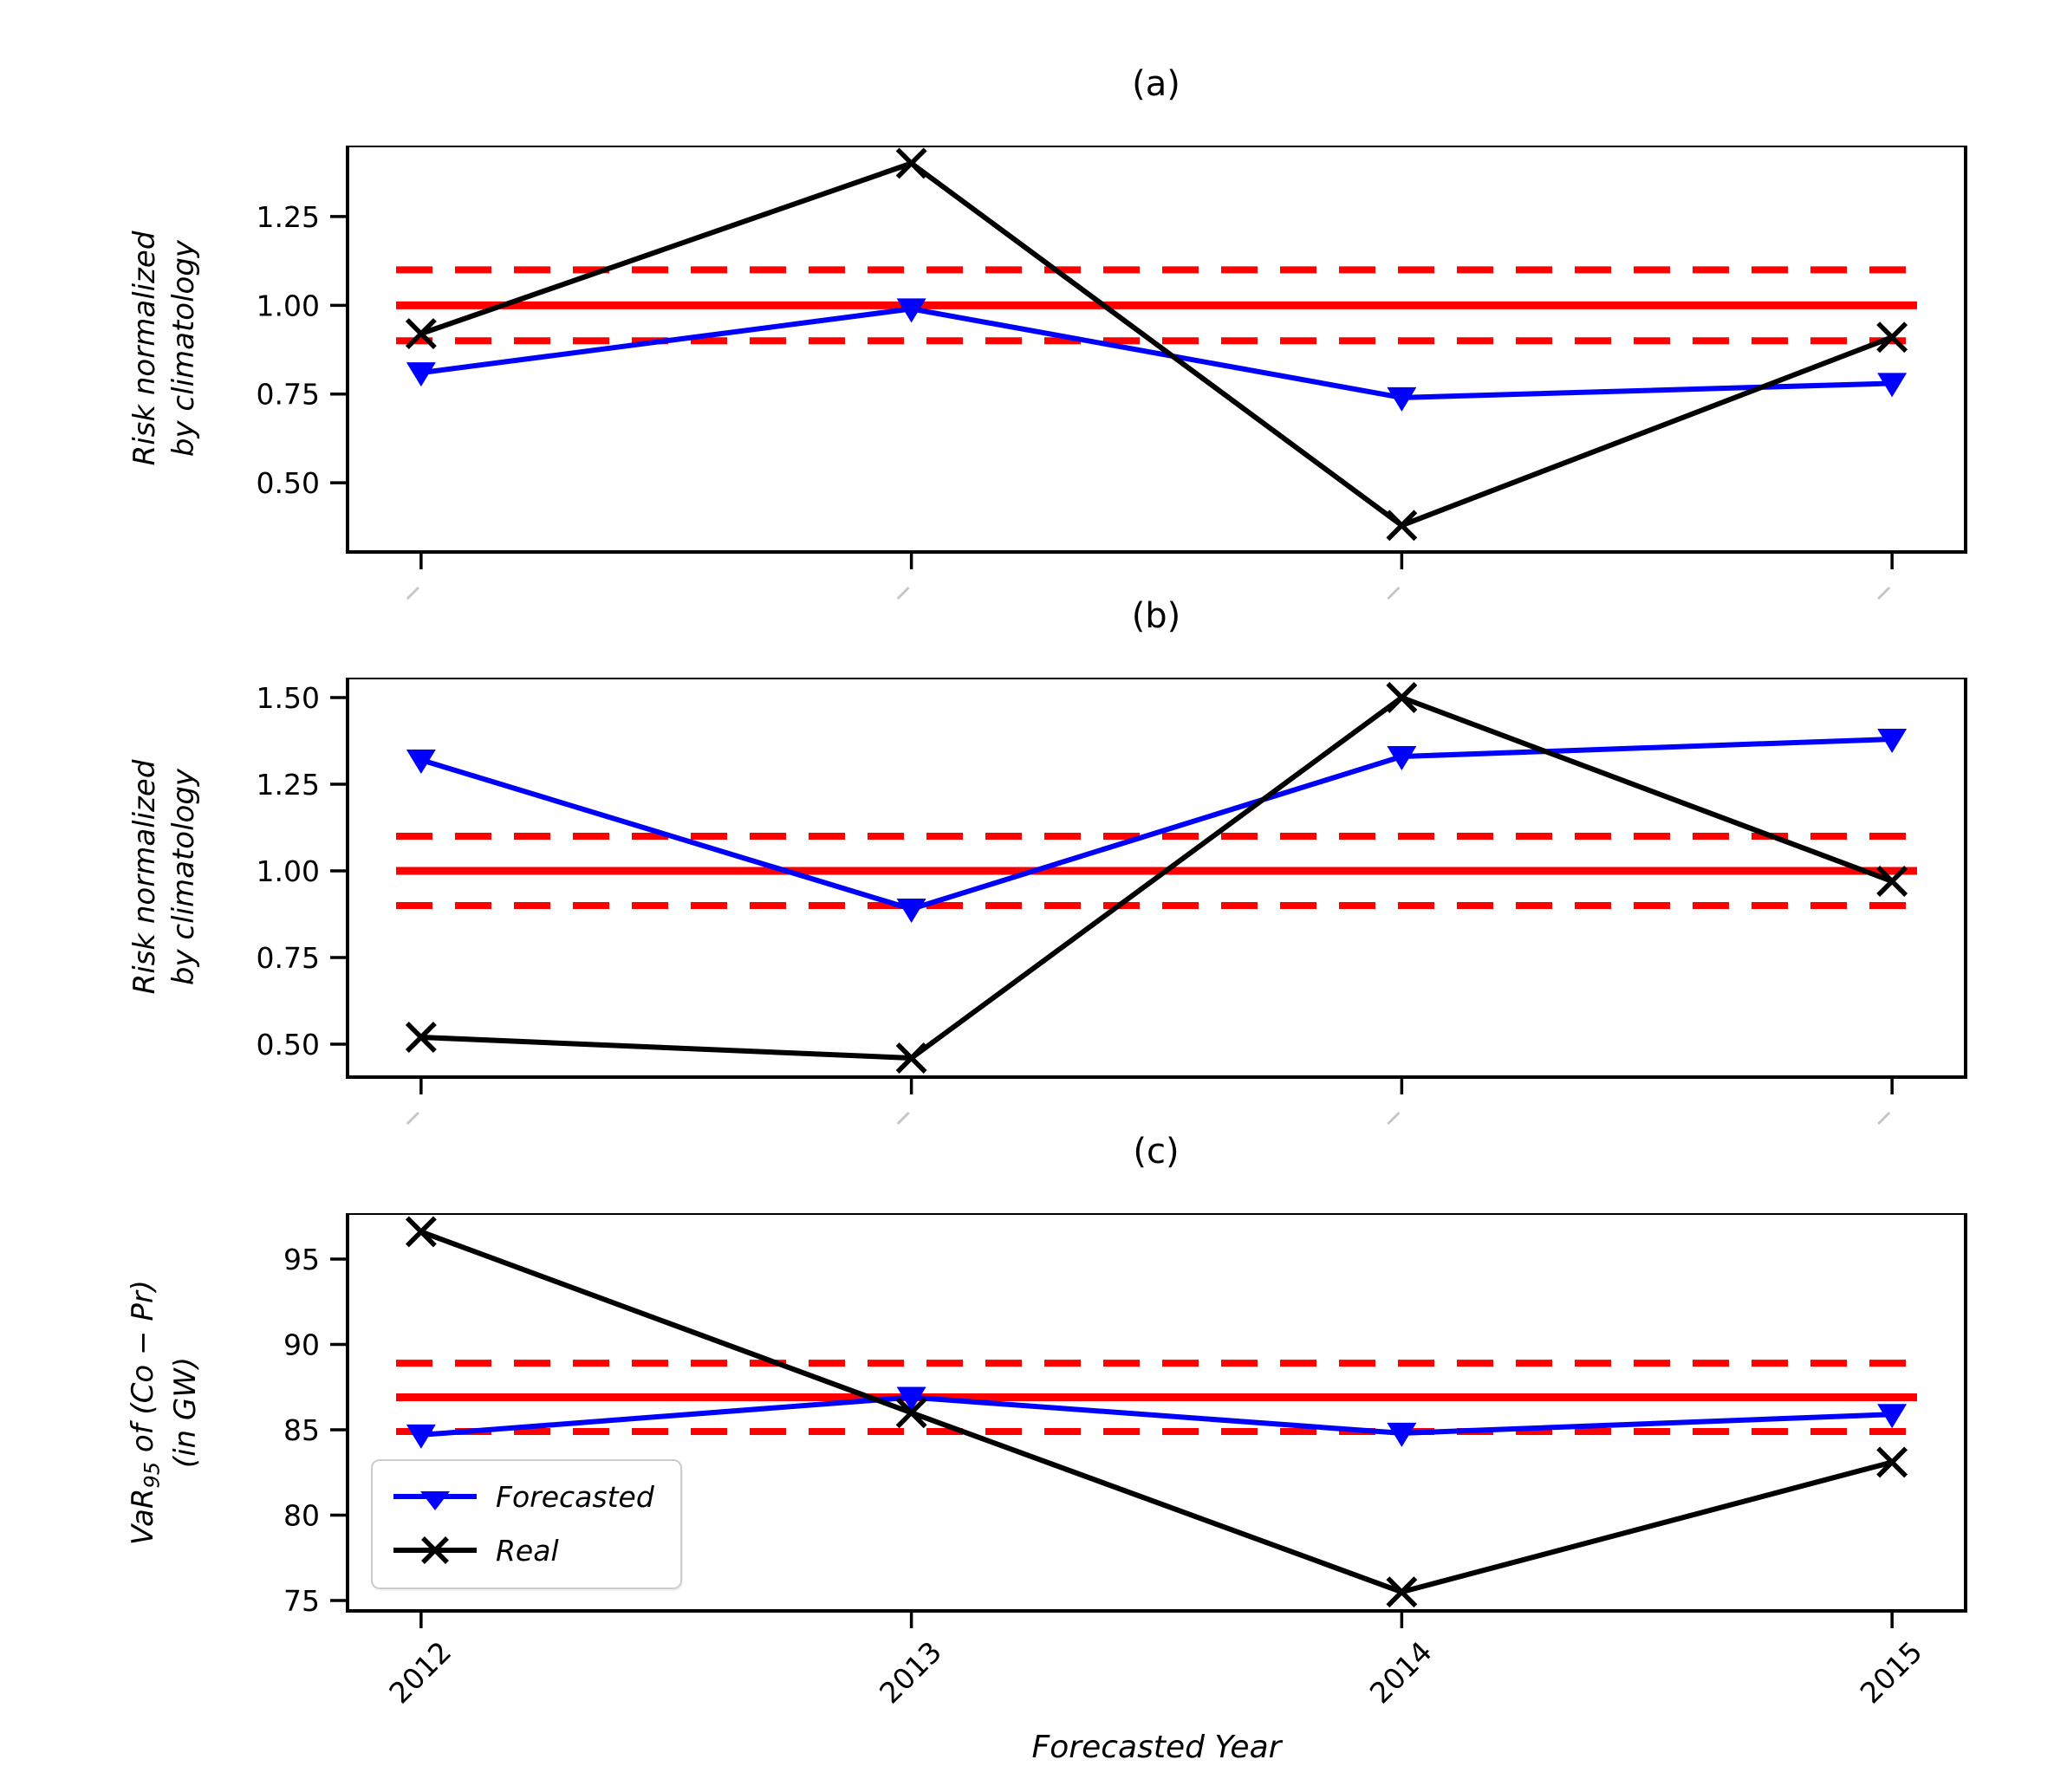 The height and width of the screenshot is (1792, 2054). I want to click on forecasted-line-marker-icon, so click(435, 1501).